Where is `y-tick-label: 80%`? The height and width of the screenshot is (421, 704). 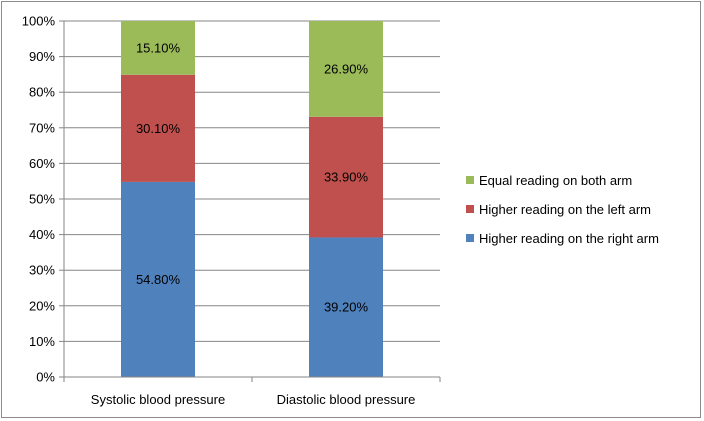 y-tick-label: 80% is located at coordinates (42, 92).